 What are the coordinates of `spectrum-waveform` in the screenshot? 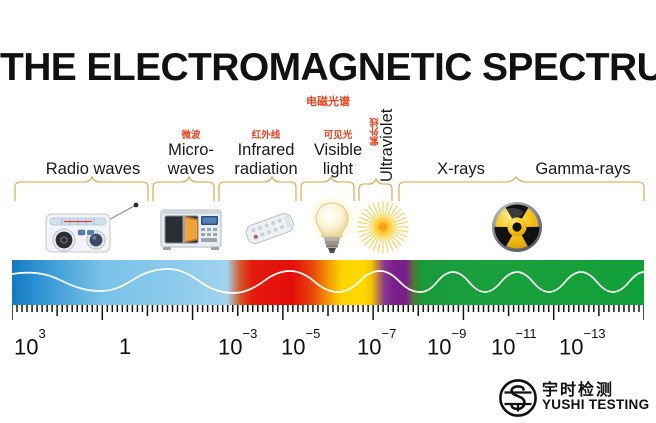 It's located at (328, 281).